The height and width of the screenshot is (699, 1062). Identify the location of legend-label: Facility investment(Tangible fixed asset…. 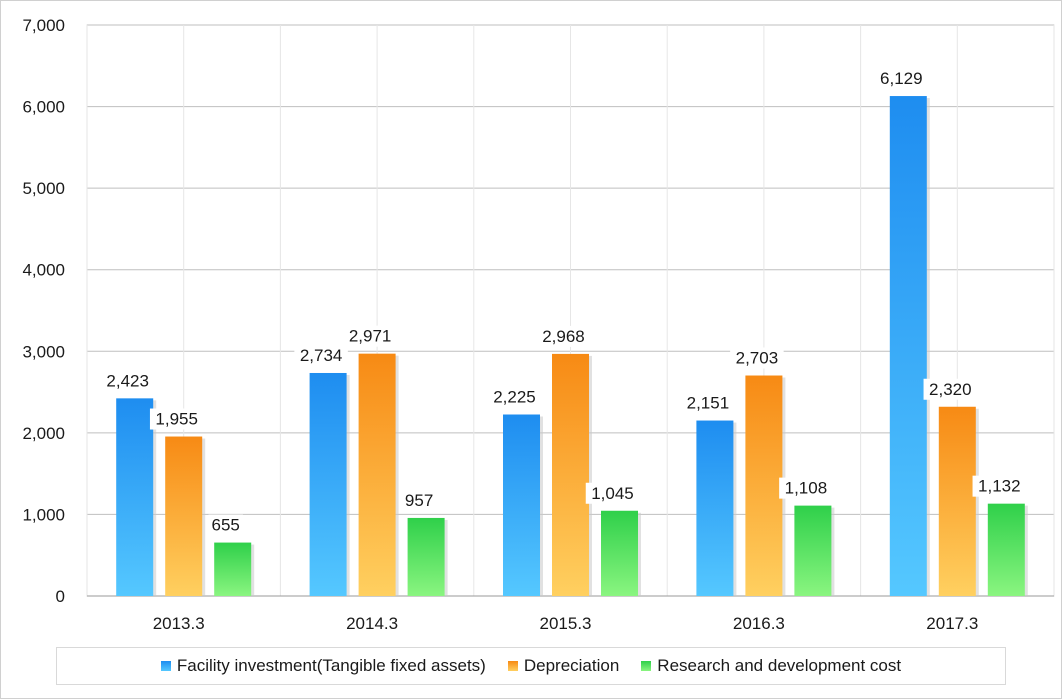
(331, 665).